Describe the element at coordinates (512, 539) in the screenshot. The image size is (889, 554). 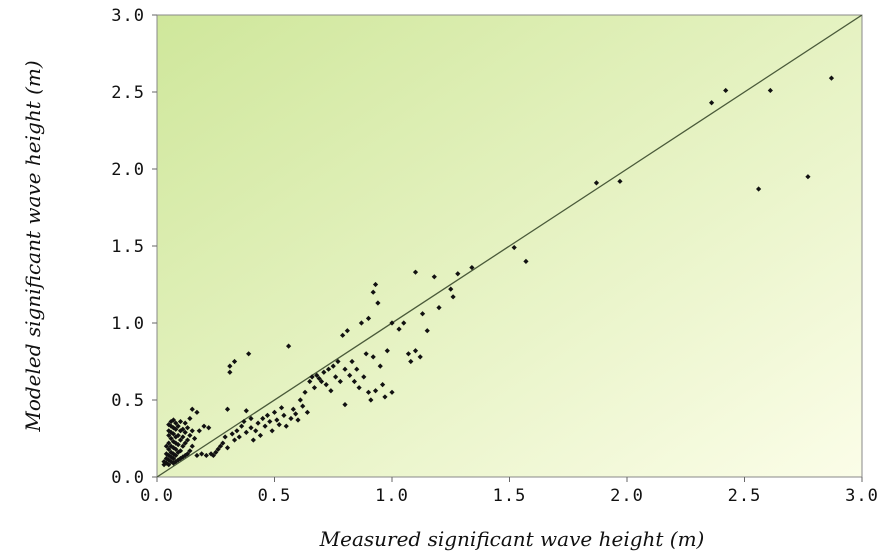
I see `x-axis-title: Measured significant wave height (m)` at that location.